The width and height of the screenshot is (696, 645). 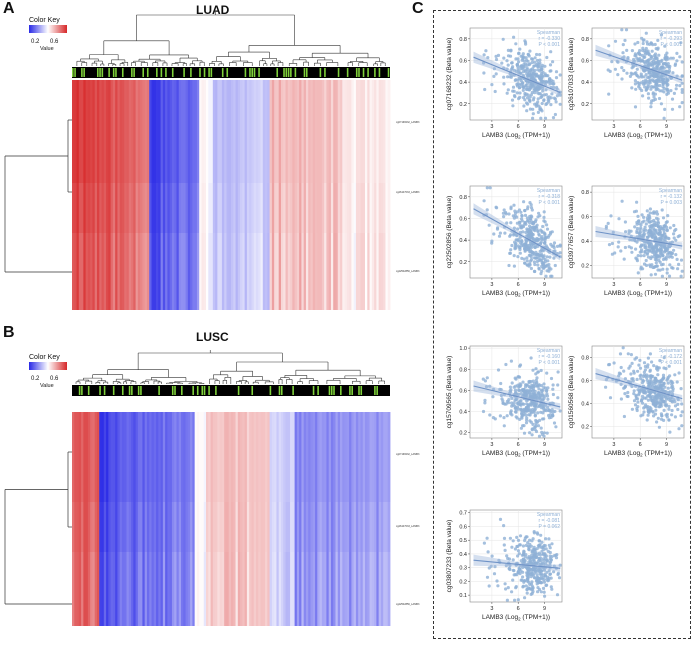 I want to click on luad-title: LUAD, so click(x=213, y=10).